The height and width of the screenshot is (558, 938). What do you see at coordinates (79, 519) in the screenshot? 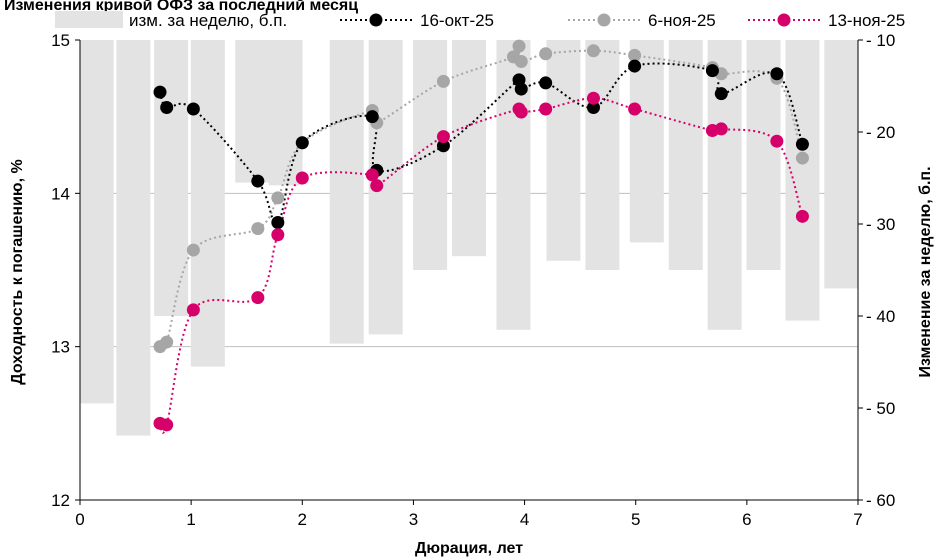
I see `x-tick-label: 0` at bounding box center [79, 519].